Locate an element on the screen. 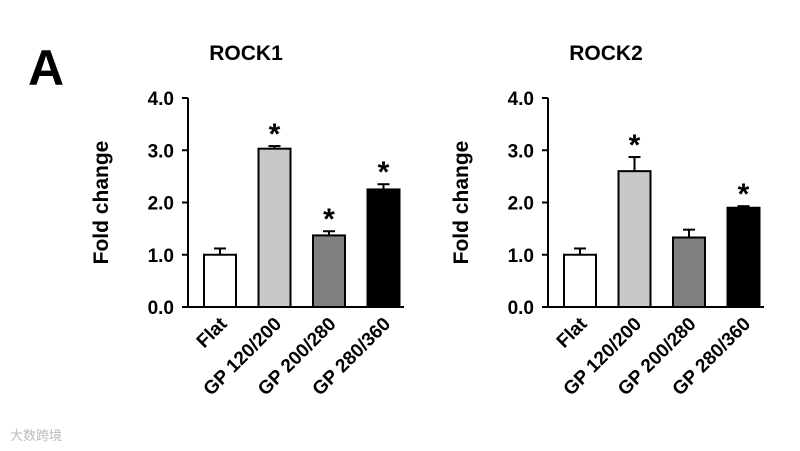 This screenshot has height=451, width=800. chart-title: ROCK2 is located at coordinates (606, 53).